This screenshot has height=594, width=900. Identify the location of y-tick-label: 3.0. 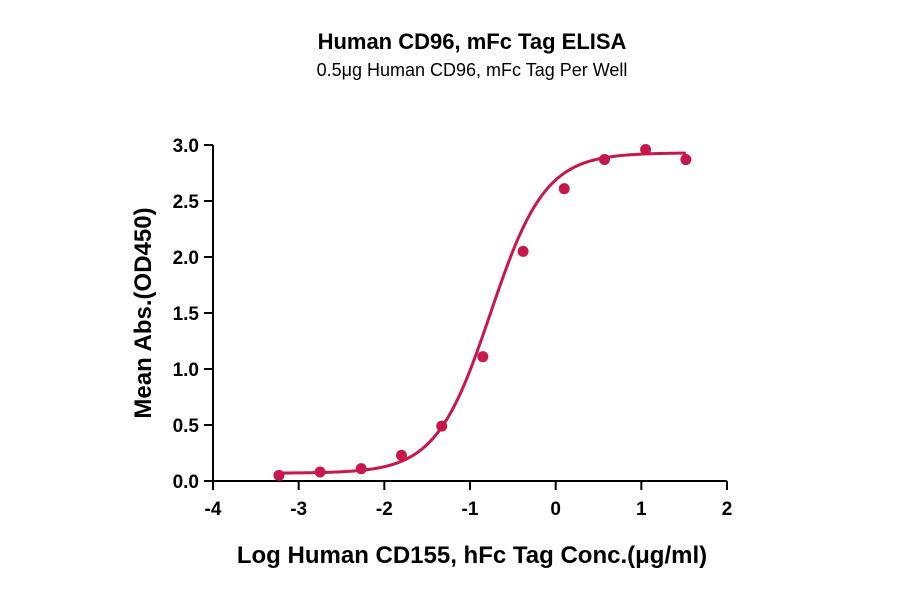
(186, 146).